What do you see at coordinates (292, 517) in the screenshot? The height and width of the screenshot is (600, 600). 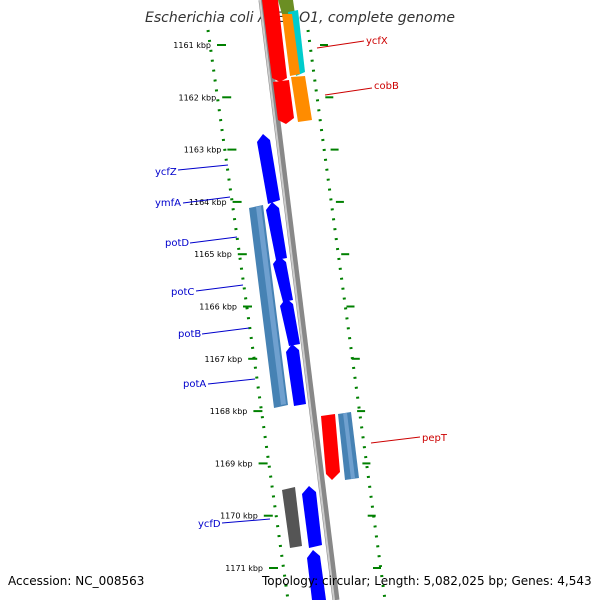 I see `gene-gray-ycfD` at bounding box center [292, 517].